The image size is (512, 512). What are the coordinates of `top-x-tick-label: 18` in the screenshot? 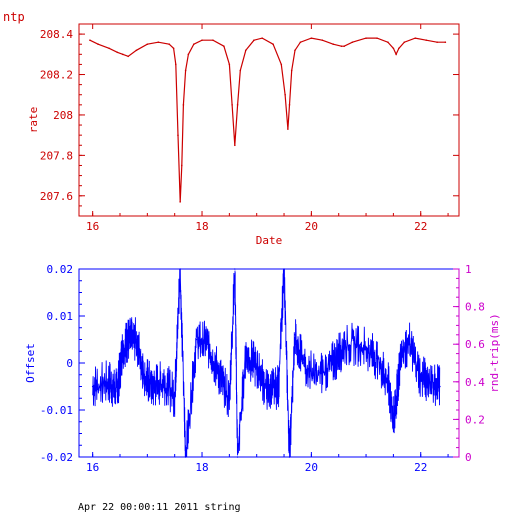 It's located at (201, 226).